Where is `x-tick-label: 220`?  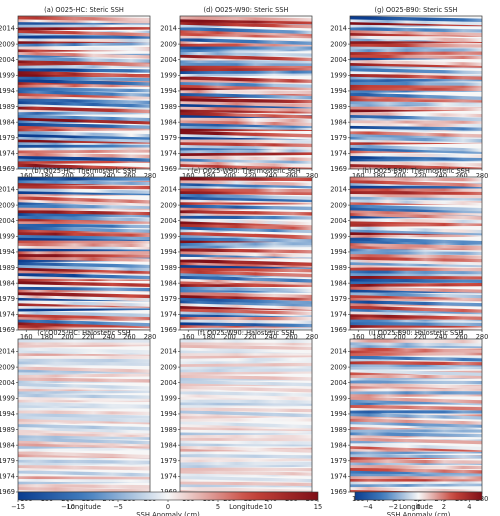 x-tick-label: 220 is located at coordinates (420, 337).